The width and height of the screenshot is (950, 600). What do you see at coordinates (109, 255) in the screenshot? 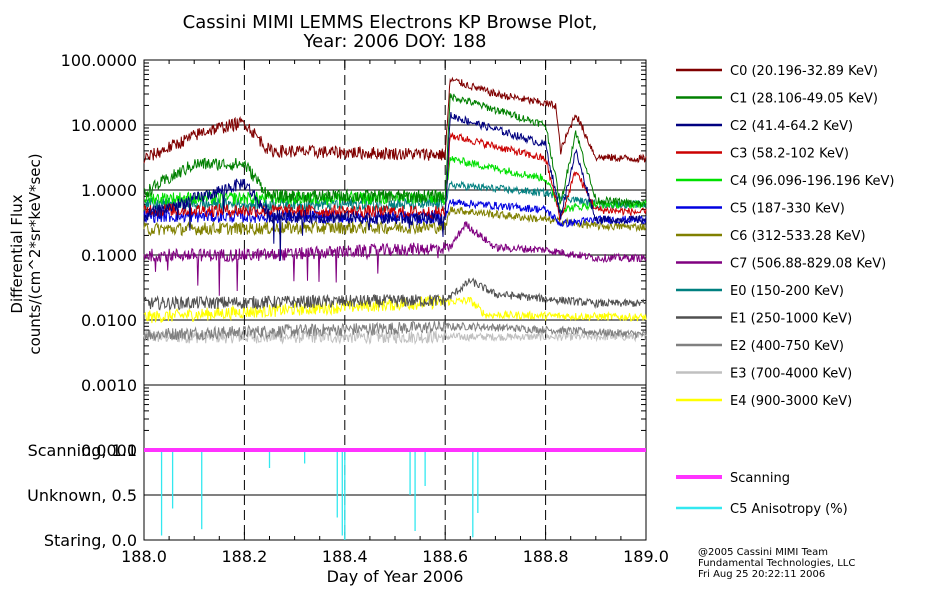
I see `flux-y-tick-label: 0.1000` at bounding box center [109, 255].